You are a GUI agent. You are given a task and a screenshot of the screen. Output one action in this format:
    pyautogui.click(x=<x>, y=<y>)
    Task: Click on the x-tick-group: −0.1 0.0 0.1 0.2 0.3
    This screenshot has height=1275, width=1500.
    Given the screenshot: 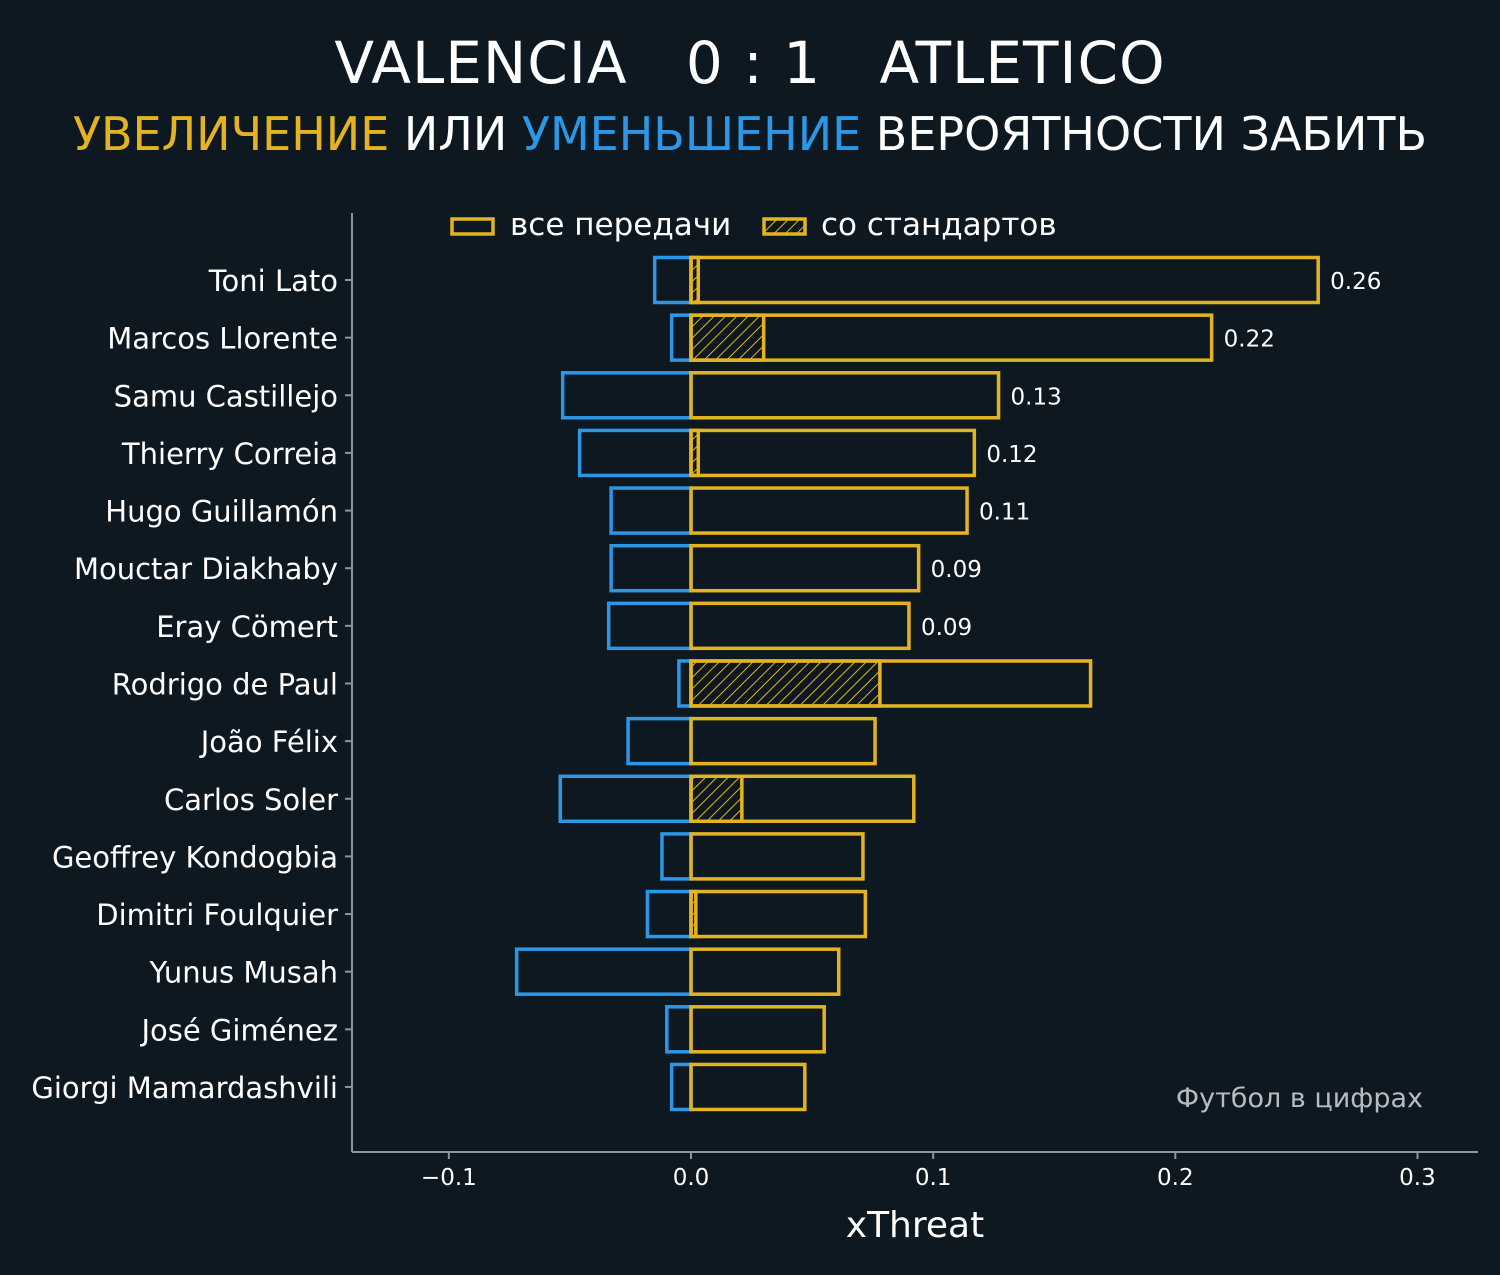 What is the action you would take?
    pyautogui.click(x=928, y=1171)
    